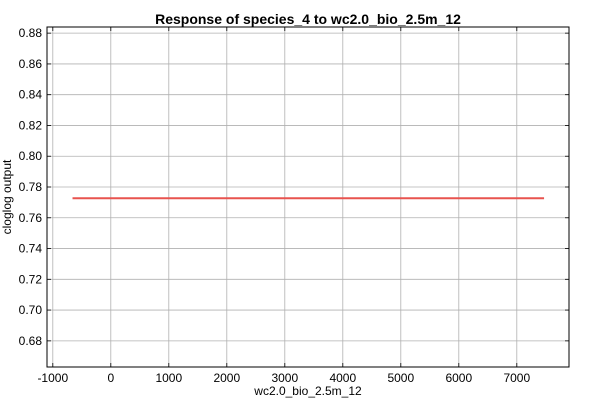 This screenshot has height=400, width=600. What do you see at coordinates (226, 378) in the screenshot?
I see `x-tick-label: 2000` at bounding box center [226, 378].